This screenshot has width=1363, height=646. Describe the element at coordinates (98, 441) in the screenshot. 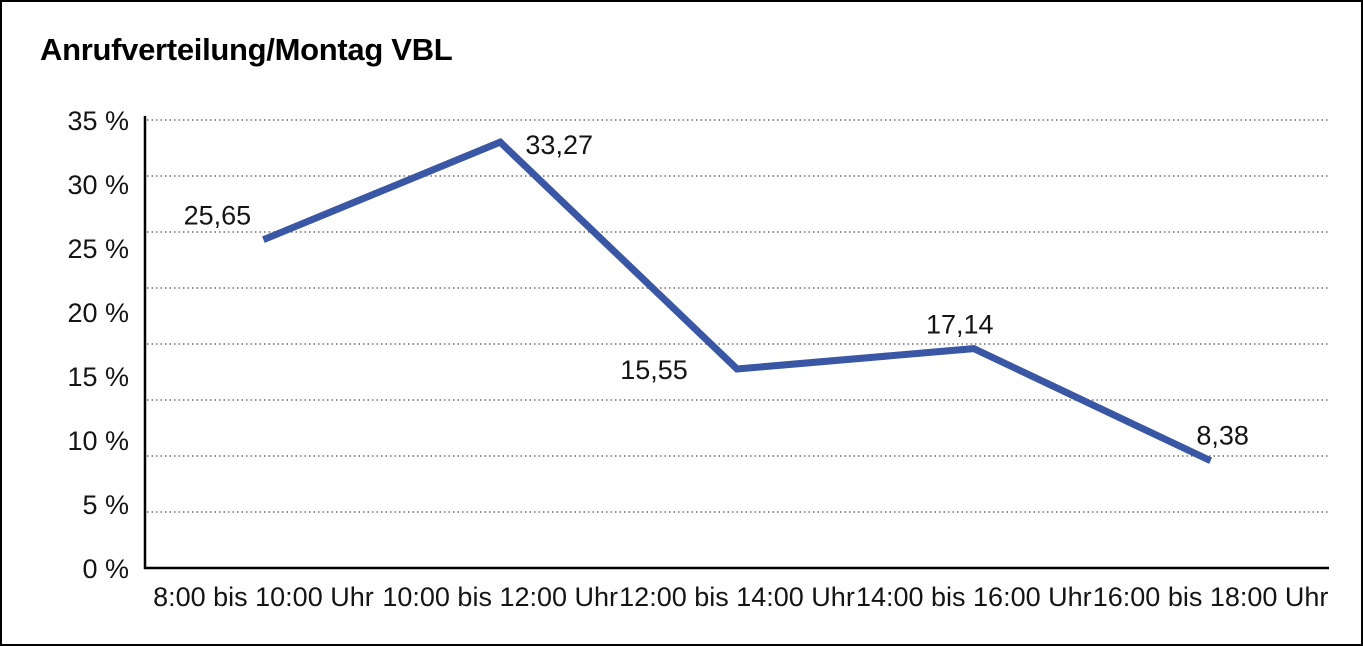

I see `y-tick-label: 10 %` at that location.